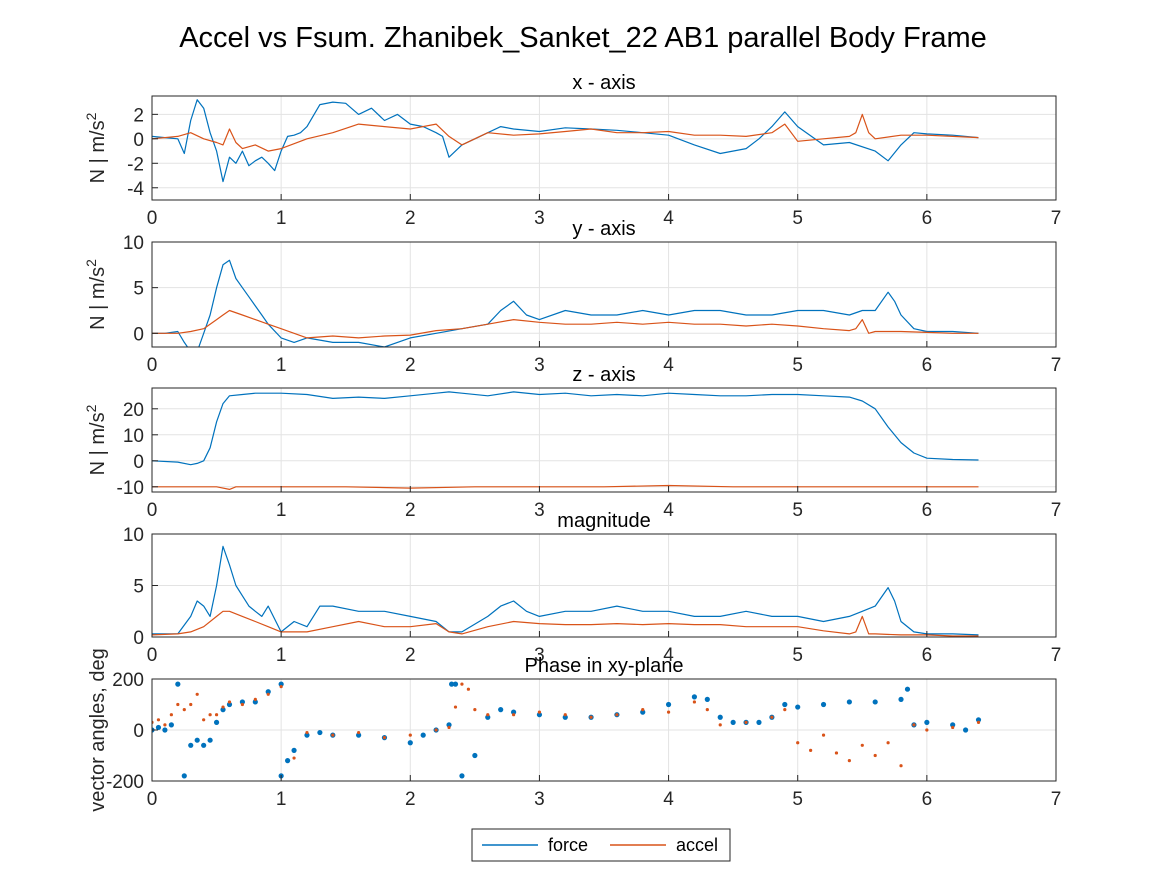 Image resolution: width=1167 pixels, height=875 pixels. Describe the element at coordinates (128, 680) in the screenshot. I see `y-tick-label: 200` at that location.